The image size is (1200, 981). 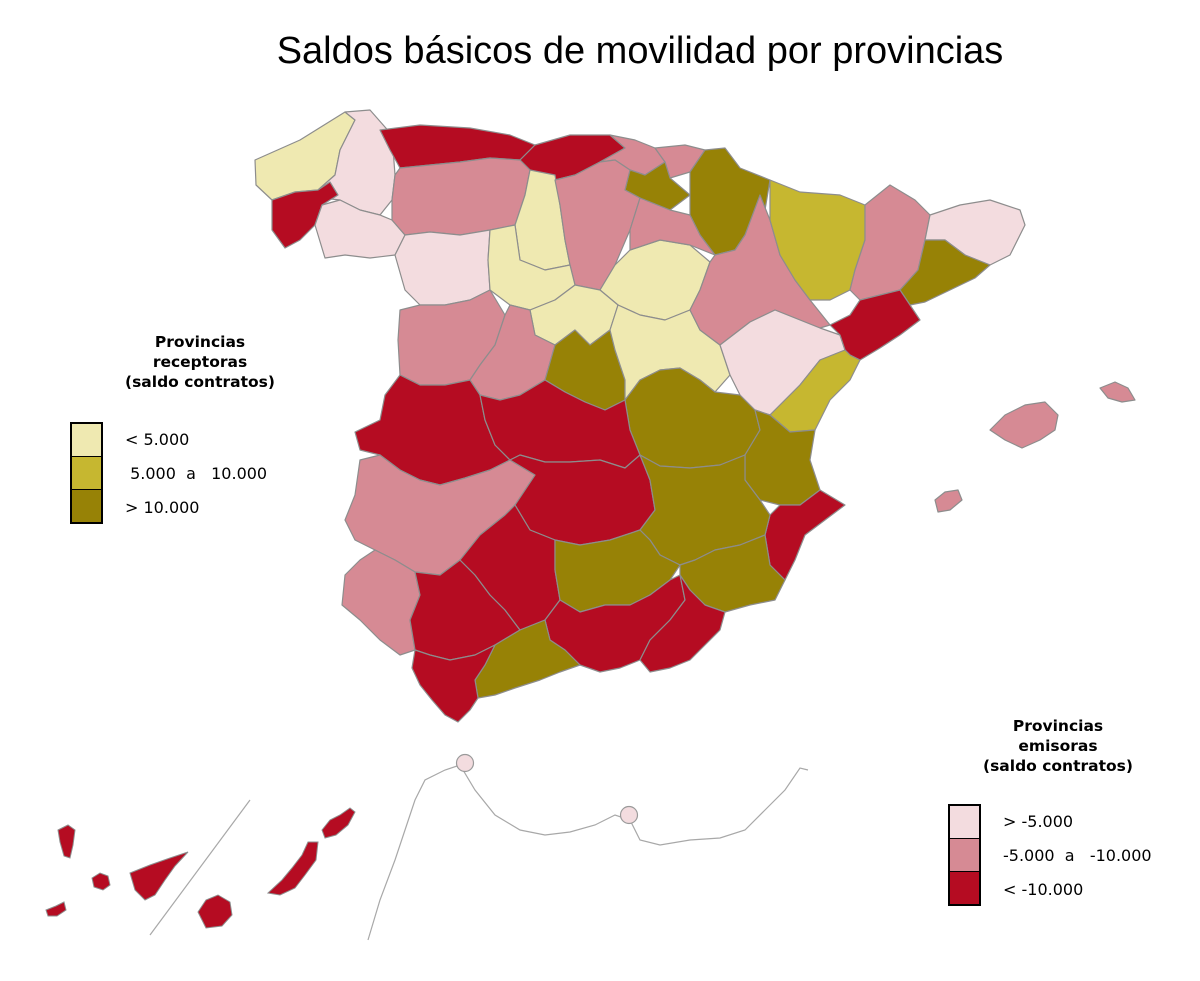 I want to click on legend-emisoras-title: Provincias emisoras (saldo contratos), so click(x=1058, y=746).